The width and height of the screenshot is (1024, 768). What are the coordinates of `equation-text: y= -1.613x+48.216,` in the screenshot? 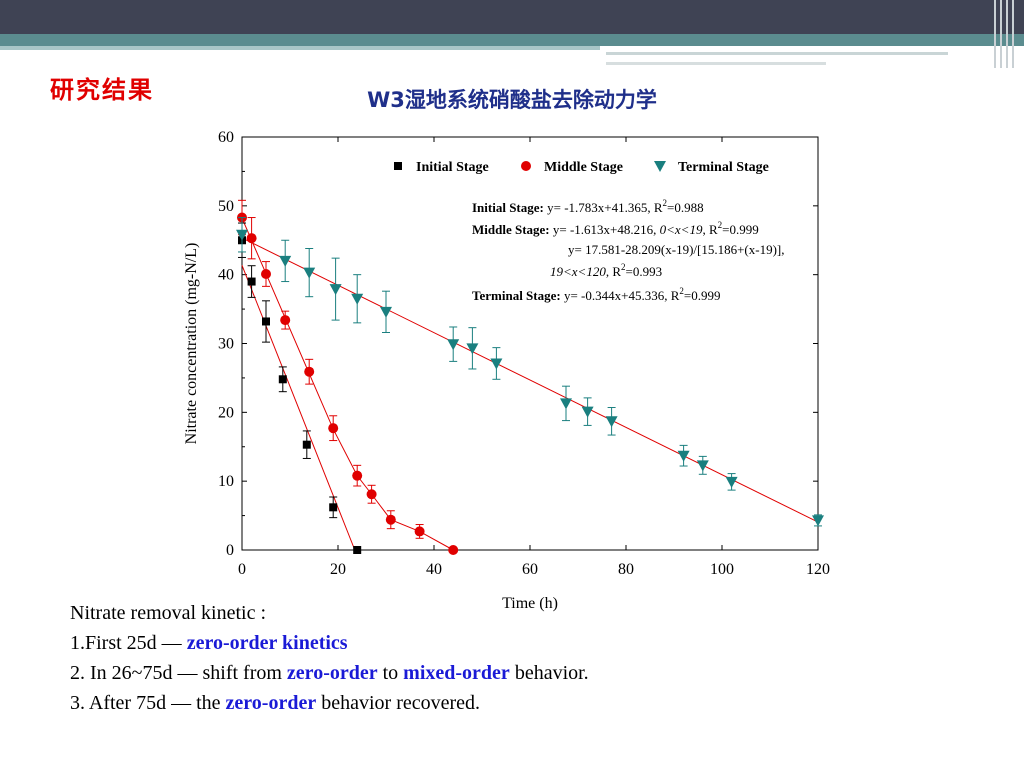 It's located at (605, 229).